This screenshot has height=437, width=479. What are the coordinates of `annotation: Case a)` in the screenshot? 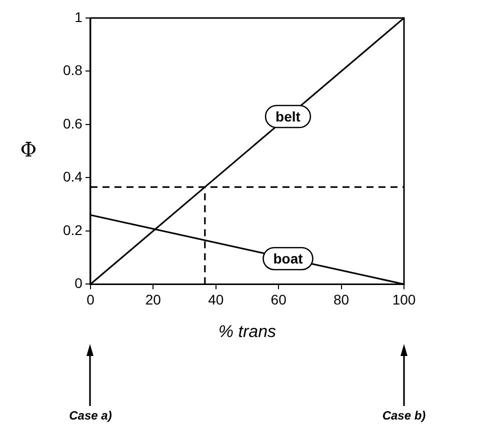 It's located at (90, 415).